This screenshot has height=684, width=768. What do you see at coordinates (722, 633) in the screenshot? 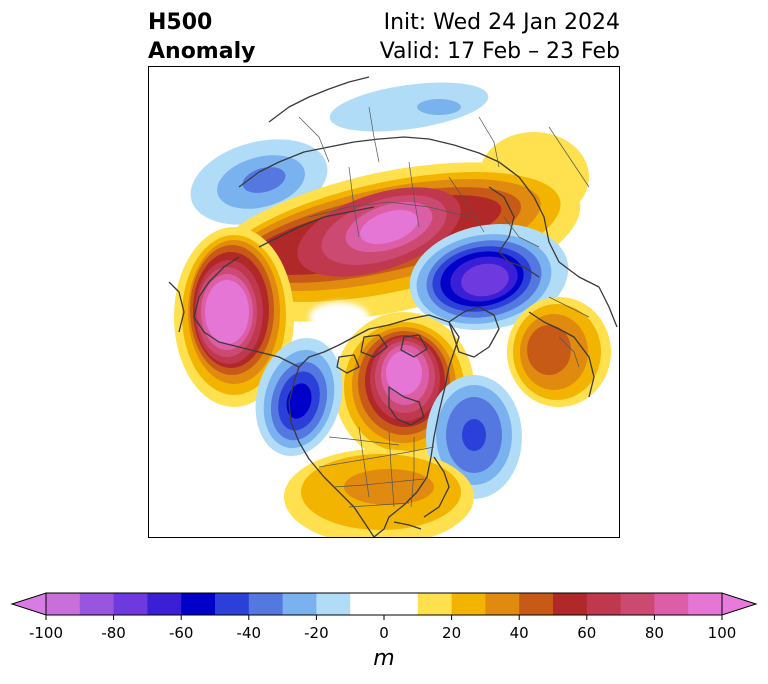
I see `colorbar-tick-label: 100` at bounding box center [722, 633].